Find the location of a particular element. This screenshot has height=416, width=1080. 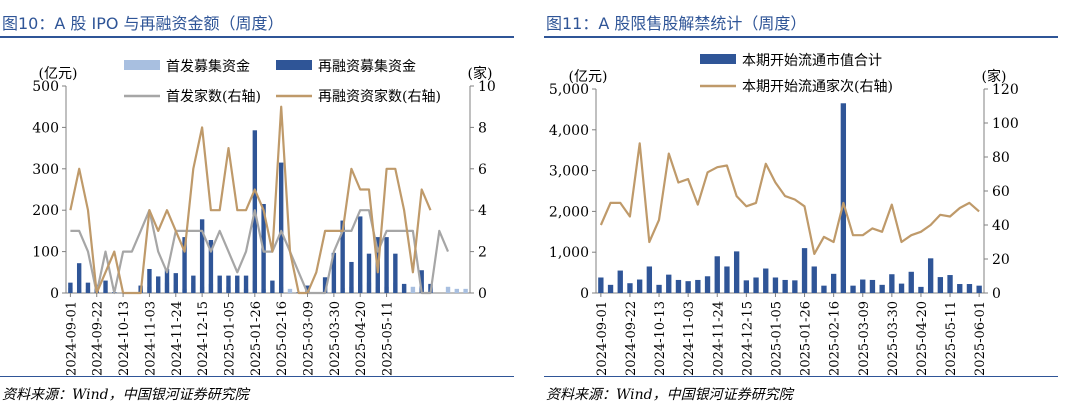

x-tick-label: 2025-02-16 is located at coordinates (835, 338).